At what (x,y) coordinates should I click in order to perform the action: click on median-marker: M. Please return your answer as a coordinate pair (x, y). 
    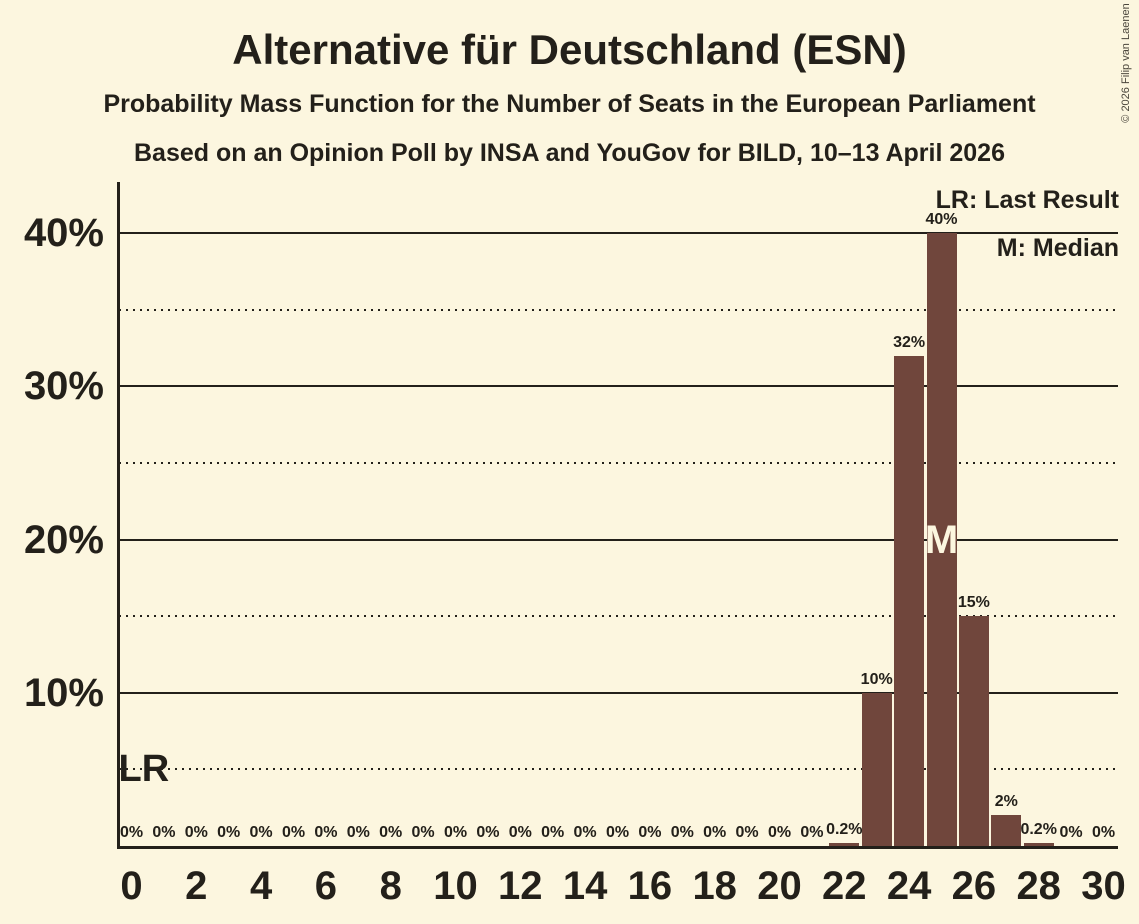
    Looking at the image, I should click on (941, 539).